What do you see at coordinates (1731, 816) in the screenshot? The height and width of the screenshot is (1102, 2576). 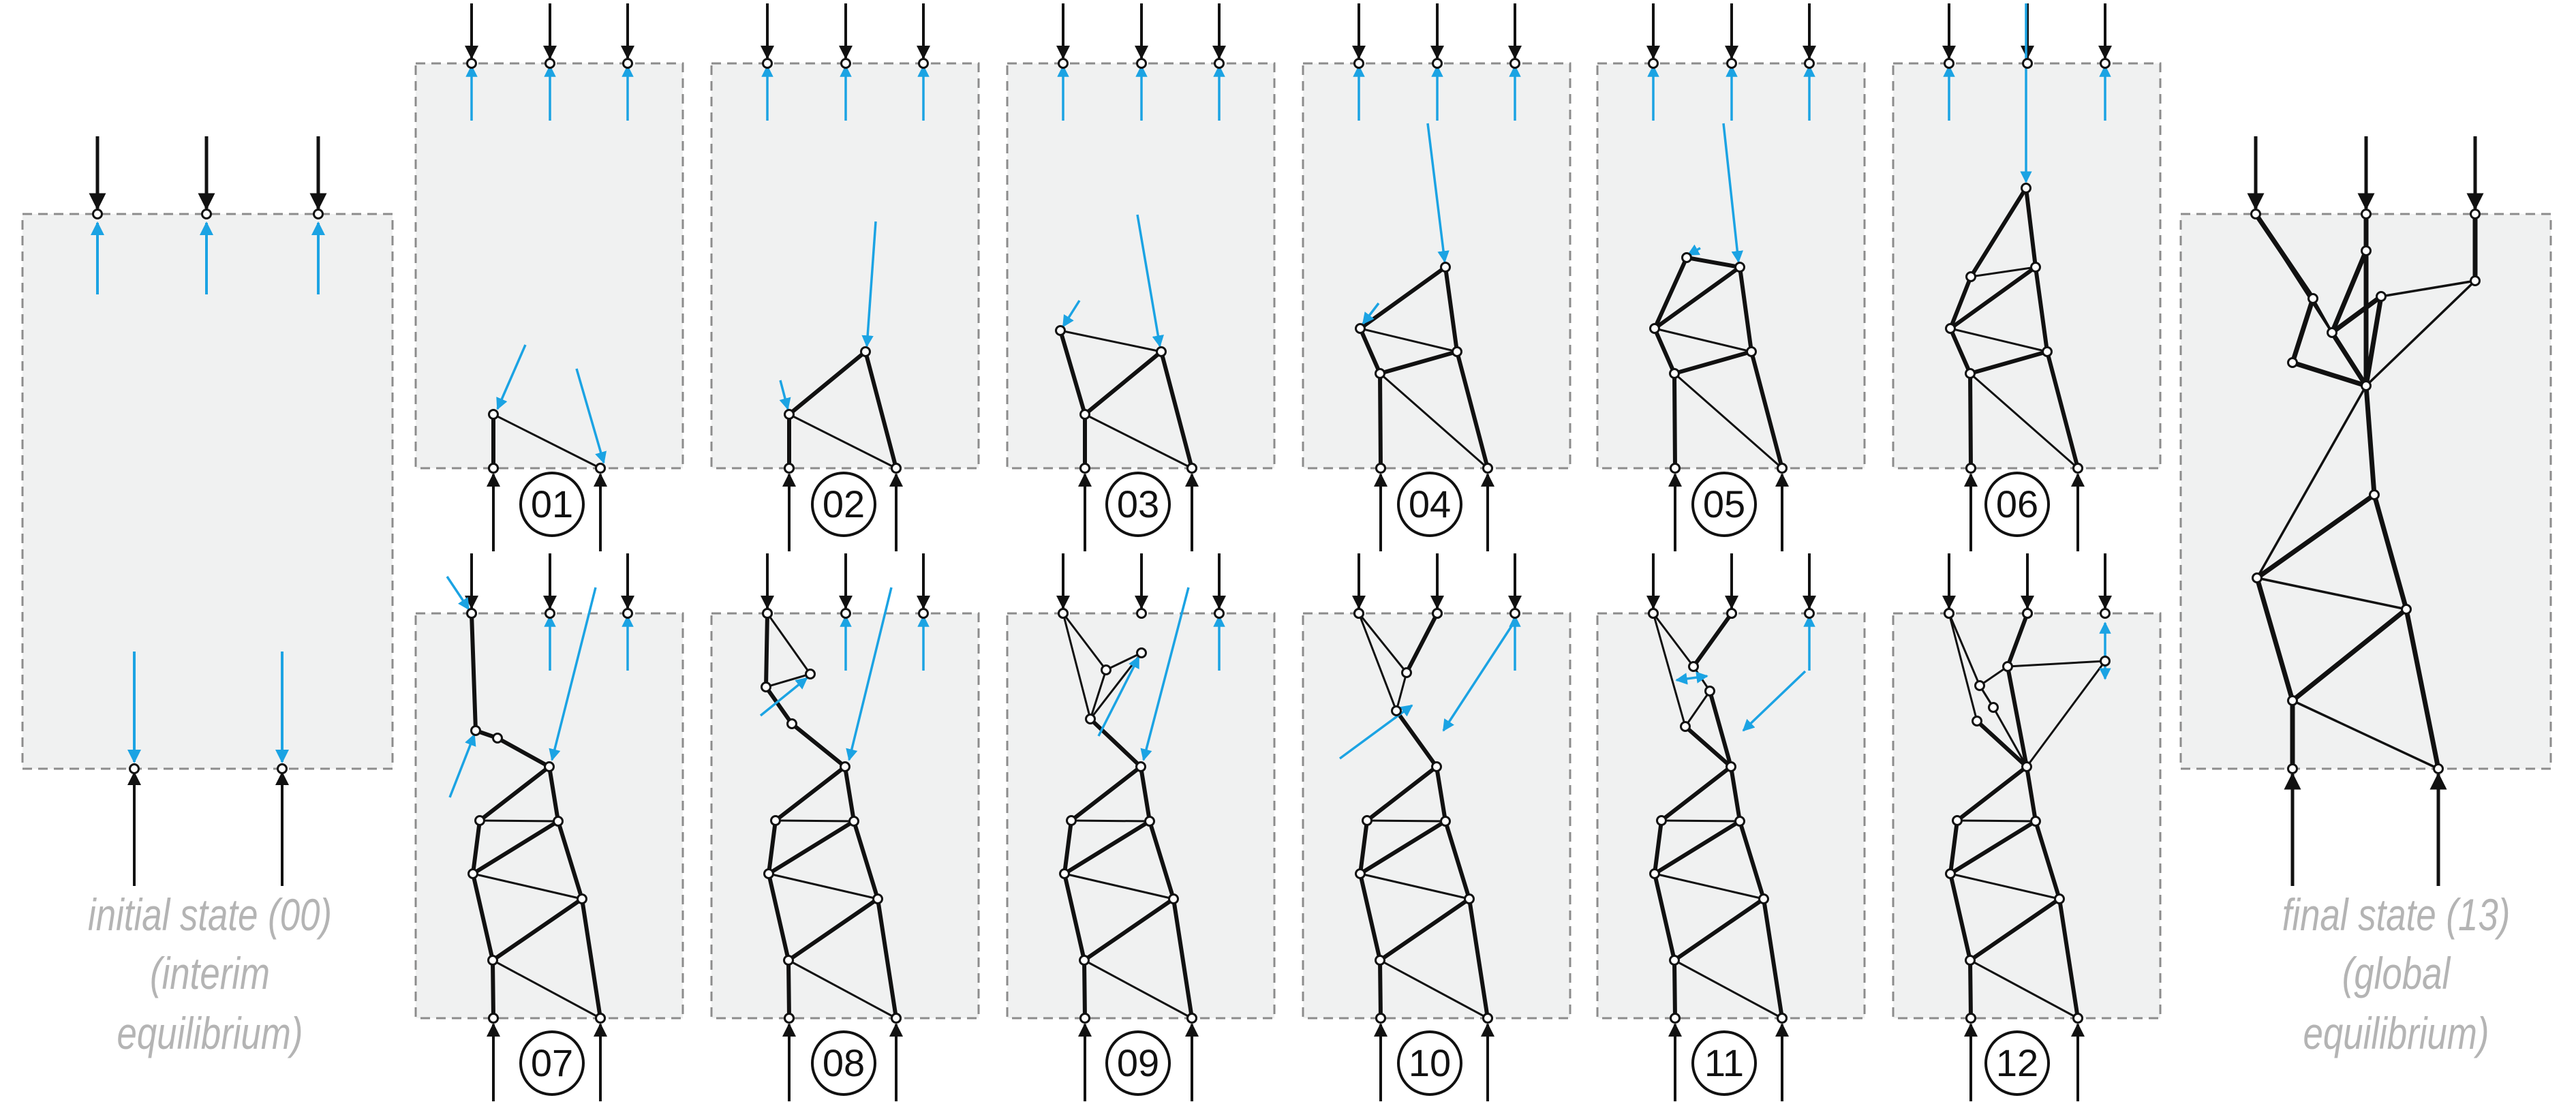 I see `step11-panel` at bounding box center [1731, 816].